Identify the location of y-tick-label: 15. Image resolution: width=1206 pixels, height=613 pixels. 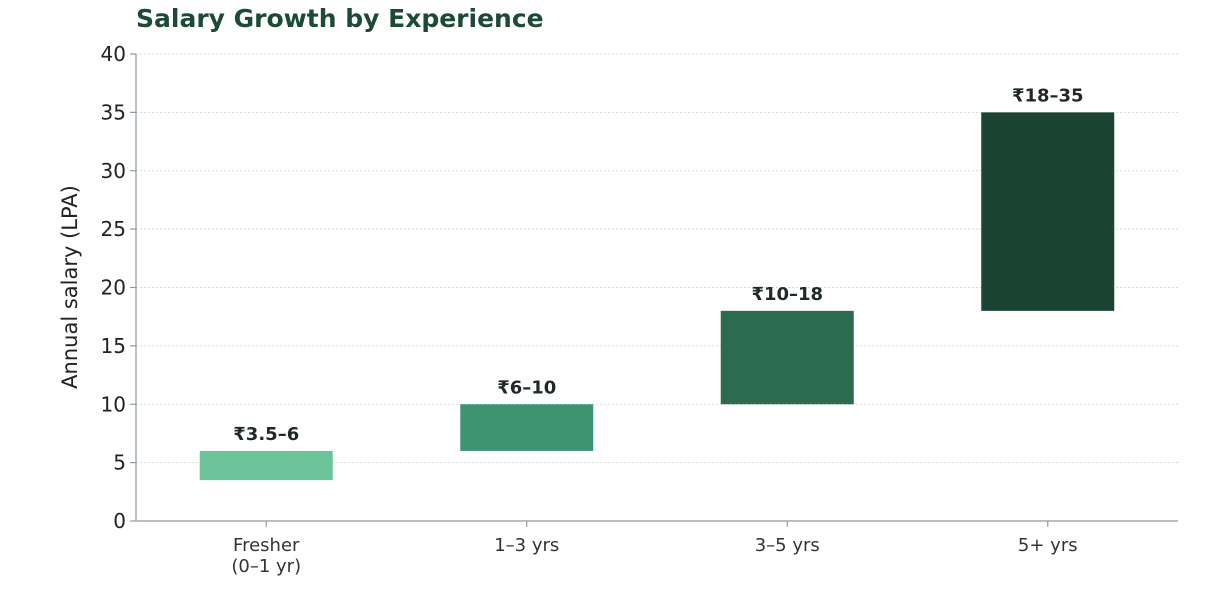
(113, 346).